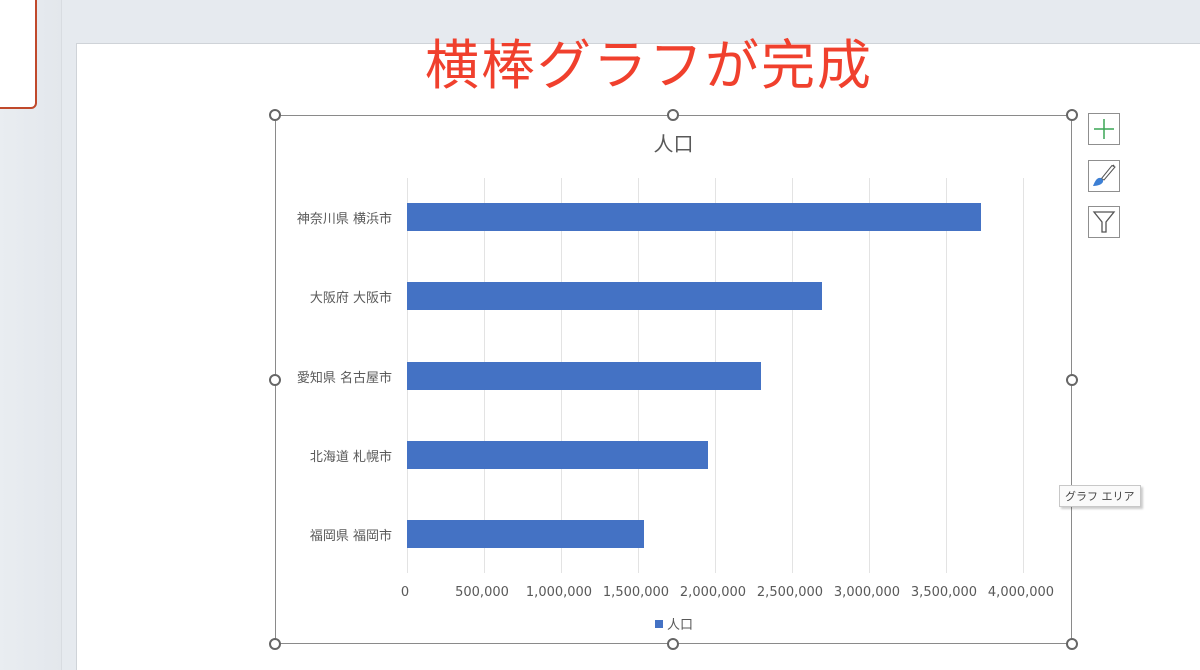 This screenshot has width=1200, height=670. What do you see at coordinates (636, 592) in the screenshot?
I see `tick-label: 1,500,000` at bounding box center [636, 592].